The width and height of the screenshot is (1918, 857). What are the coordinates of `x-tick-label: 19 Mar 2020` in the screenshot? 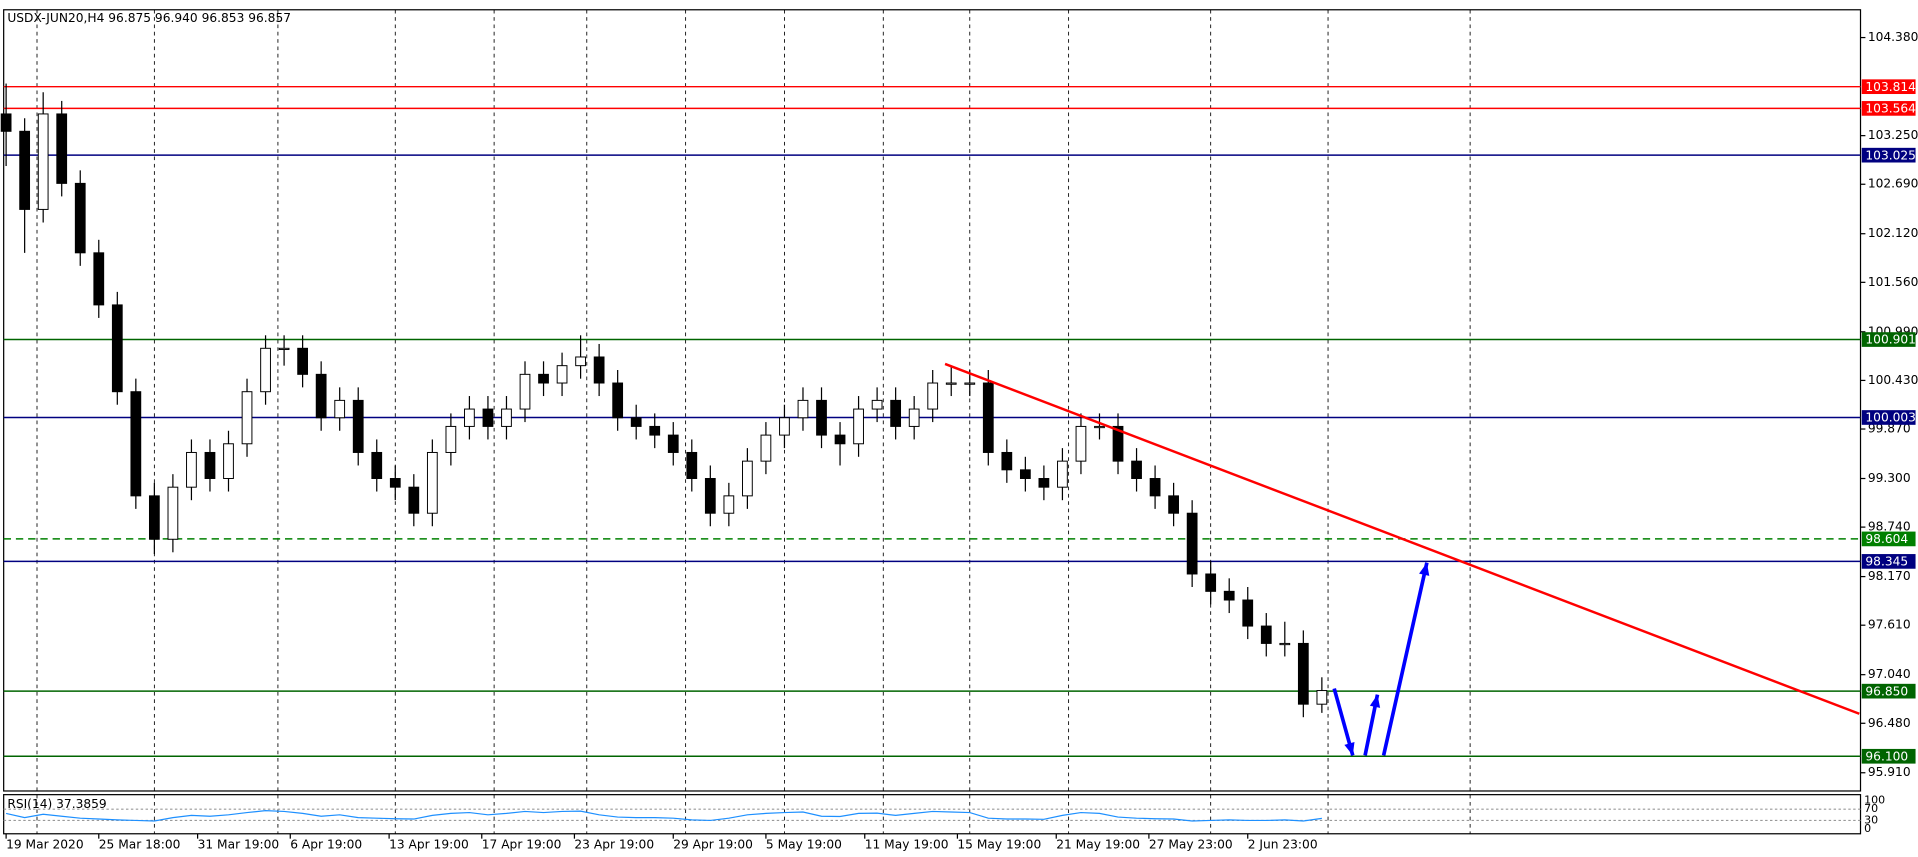 It's located at (44, 844).